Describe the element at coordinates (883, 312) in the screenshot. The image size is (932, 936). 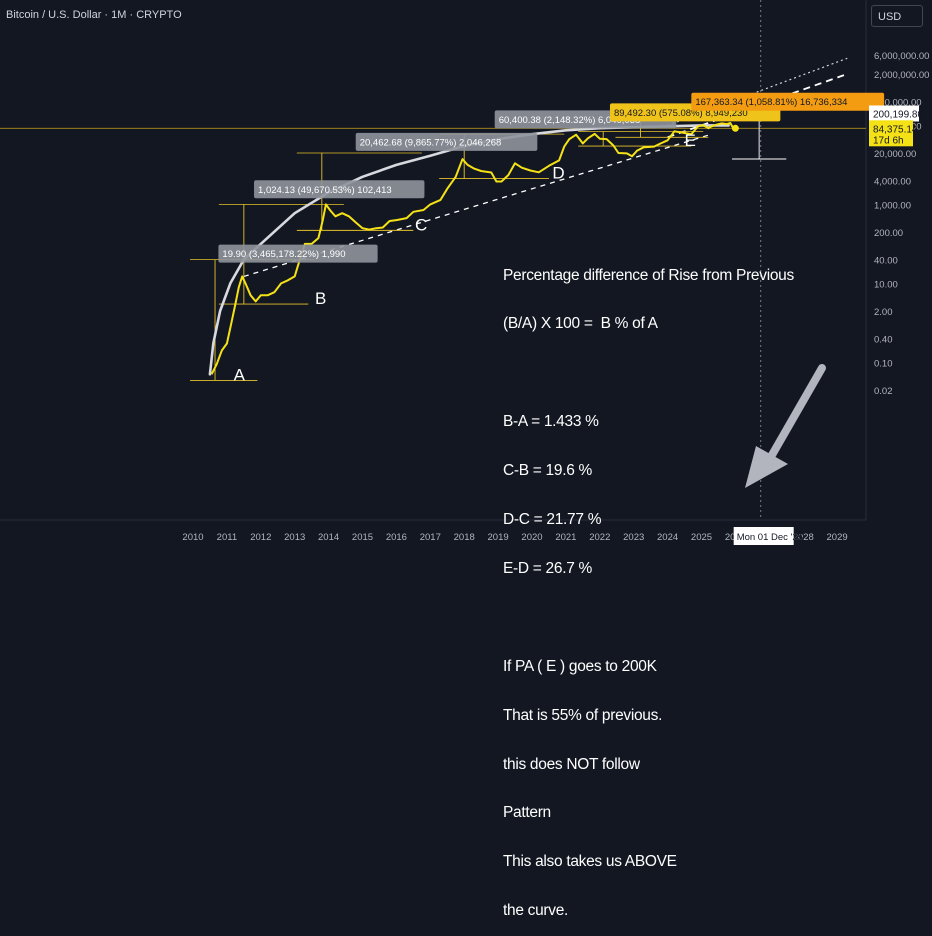
I see `y-tick-label: 2.00` at that location.